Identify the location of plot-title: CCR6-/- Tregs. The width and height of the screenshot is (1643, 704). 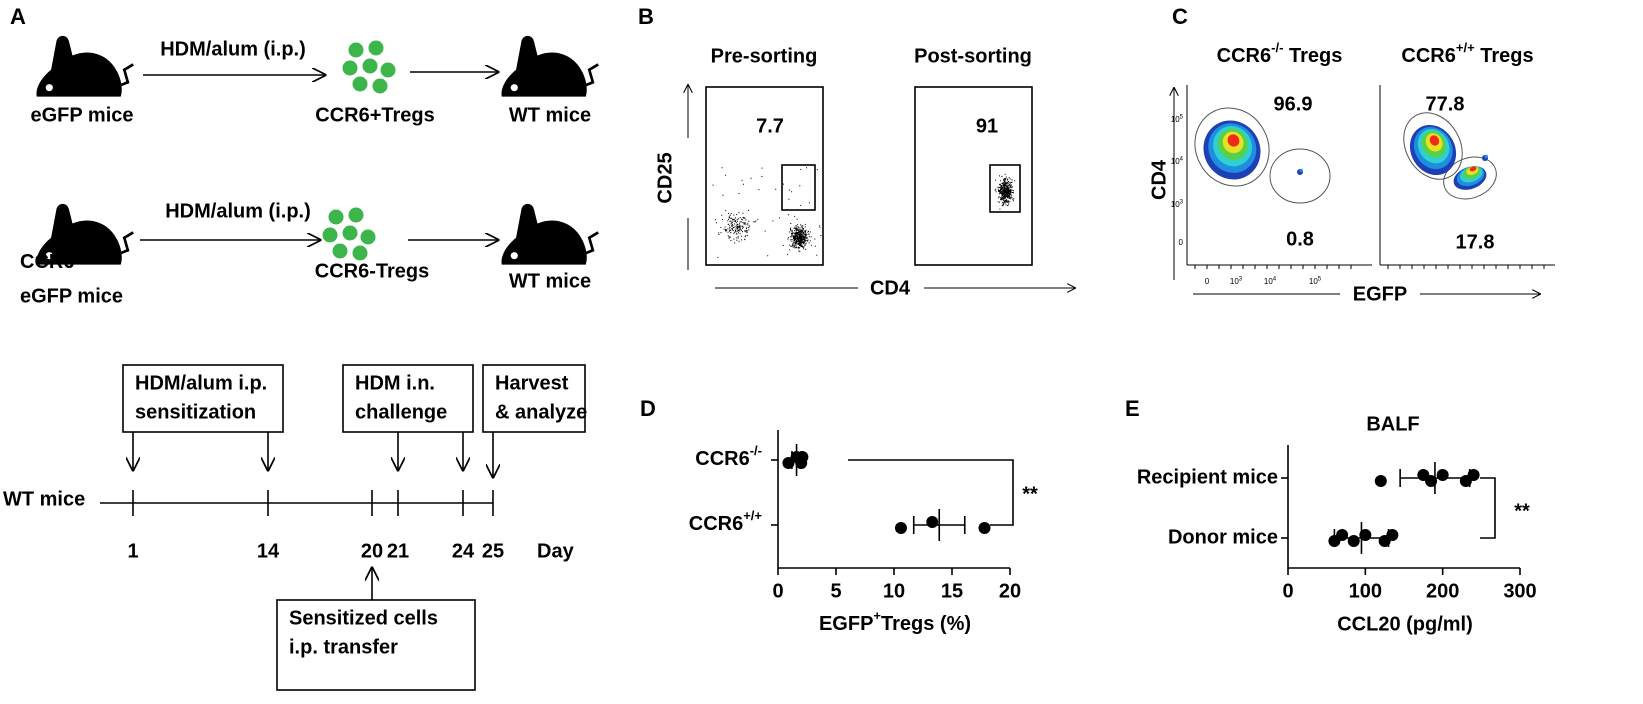
(1280, 54).